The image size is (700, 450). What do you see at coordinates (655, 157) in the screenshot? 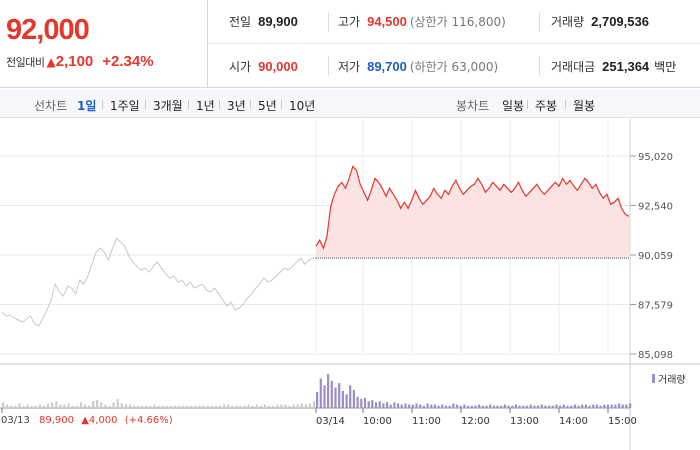
I see `y-tick-label: 95,020` at bounding box center [655, 157].